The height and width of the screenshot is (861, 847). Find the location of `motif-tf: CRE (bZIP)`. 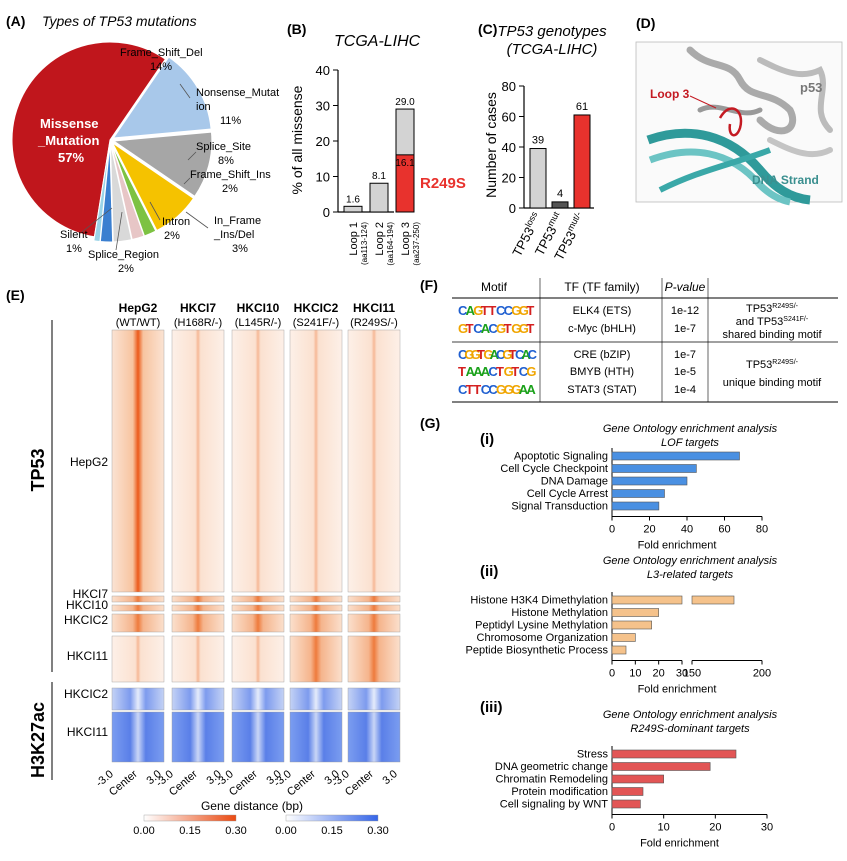

motif-tf: CRE (bZIP) is located at coordinates (602, 355).